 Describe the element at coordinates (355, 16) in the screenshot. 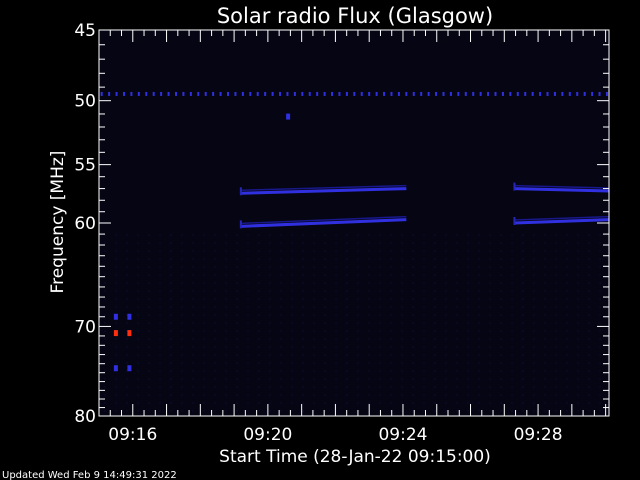

I see `chart-title: Solar radio Flux (Glasgow)` at that location.